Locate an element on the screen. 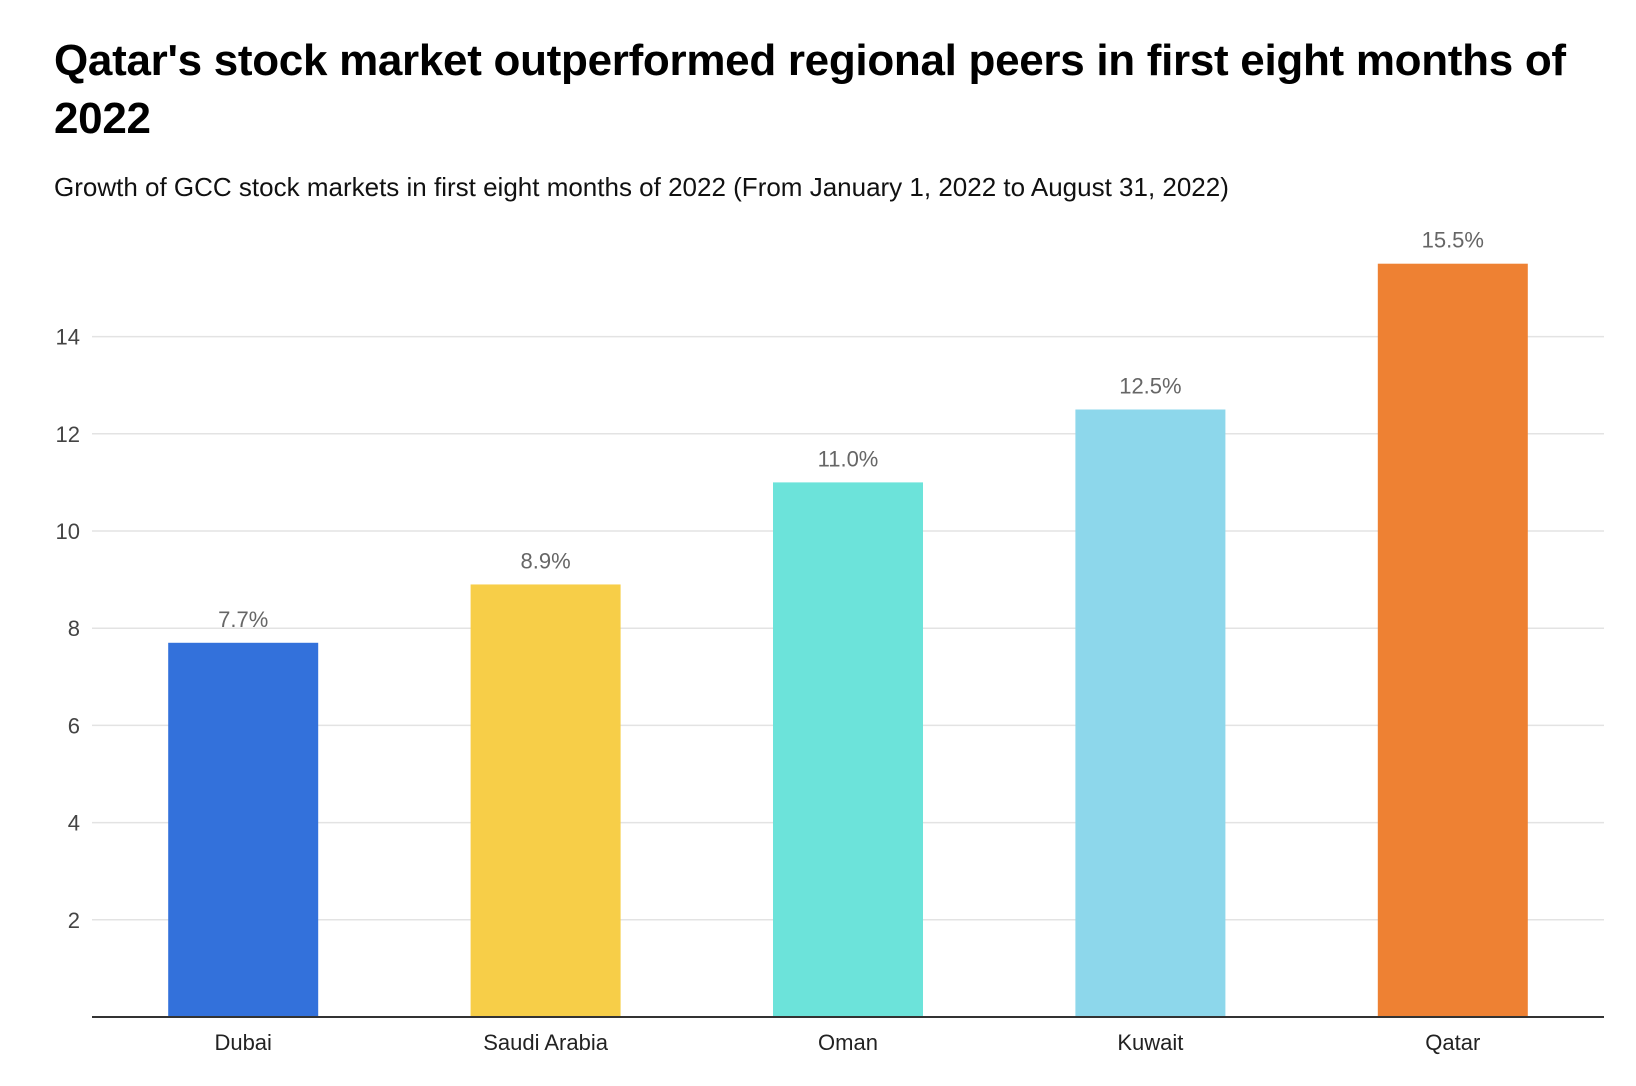 The width and height of the screenshot is (1636, 1086). bar-saudi-arabia is located at coordinates (545, 800).